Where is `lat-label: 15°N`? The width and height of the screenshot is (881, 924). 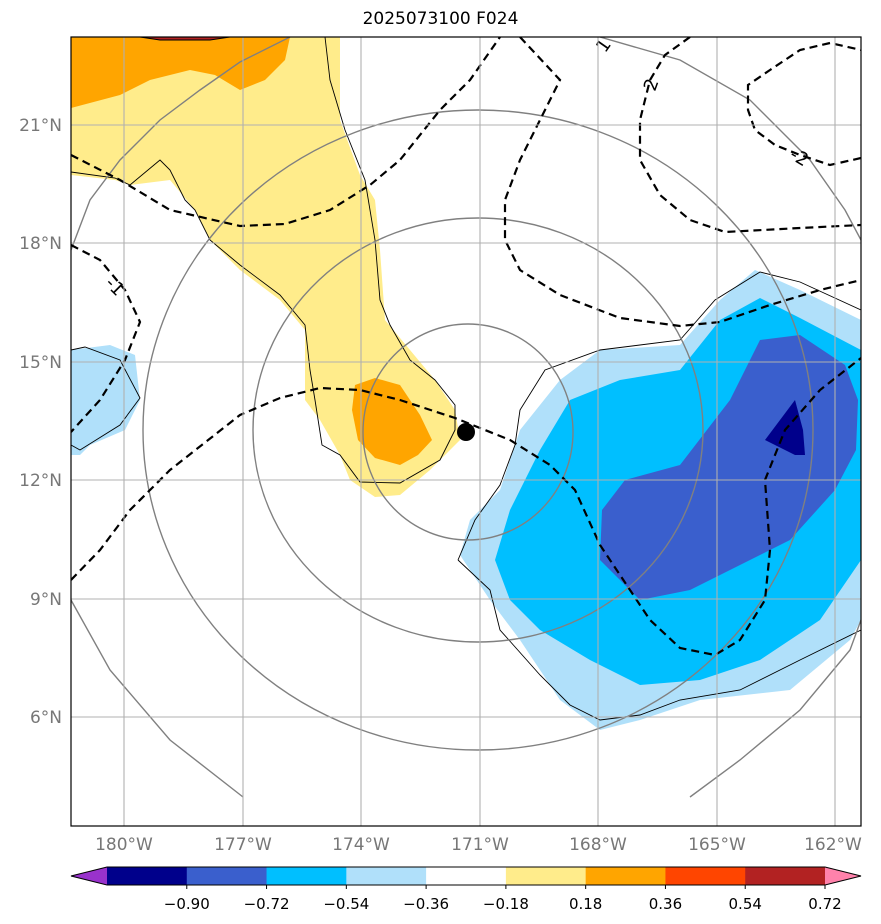 lat-label: 15°N is located at coordinates (40, 363).